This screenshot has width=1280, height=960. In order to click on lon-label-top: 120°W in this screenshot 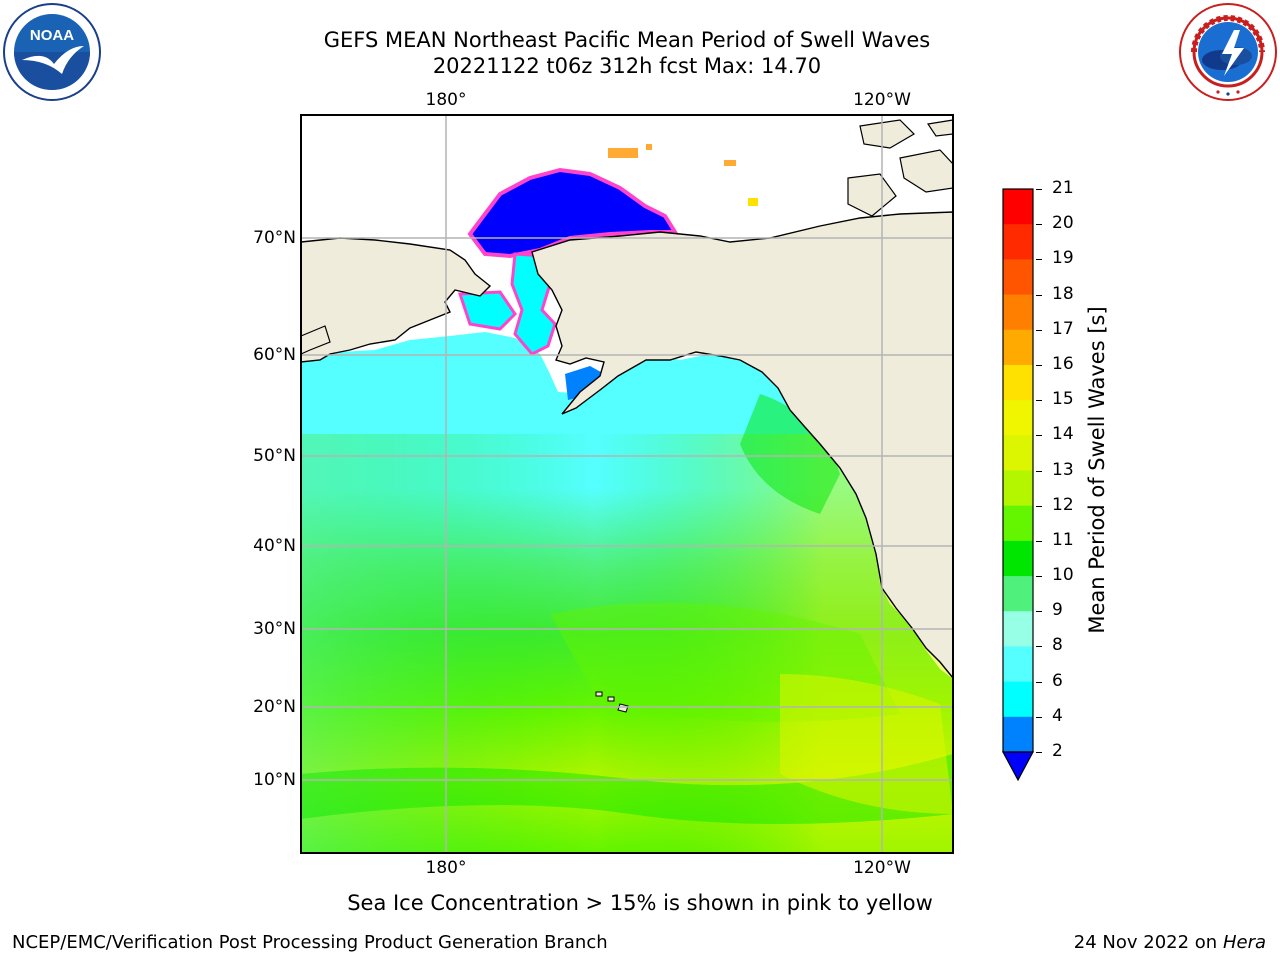, I will do `click(882, 100)`.